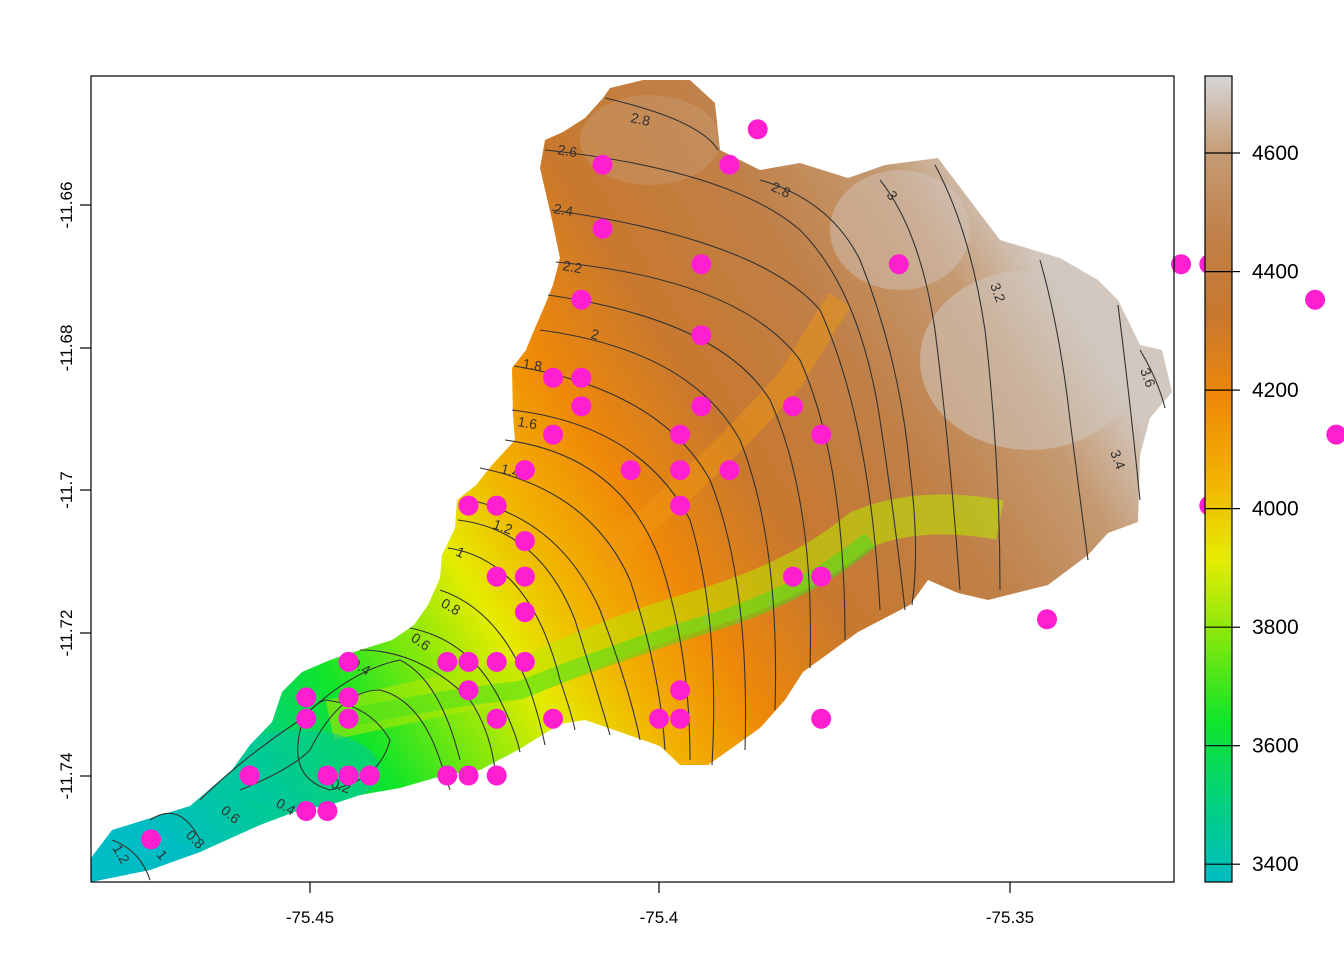 This screenshot has height=960, width=1344. What do you see at coordinates (563, 209) in the screenshot?
I see `contour-label: 2.4` at bounding box center [563, 209].